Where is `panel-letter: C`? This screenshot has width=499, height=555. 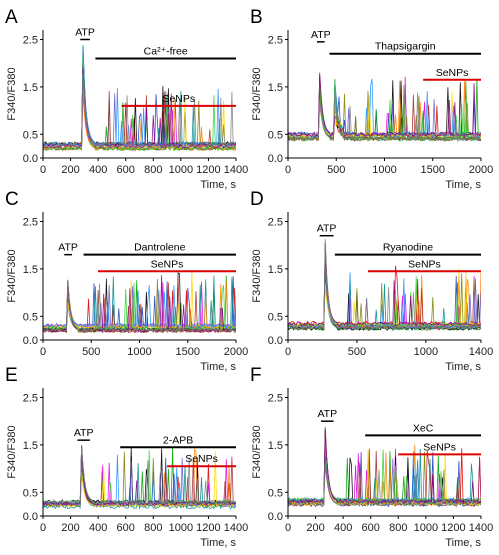
panel-letter: C is located at coordinates (12, 199).